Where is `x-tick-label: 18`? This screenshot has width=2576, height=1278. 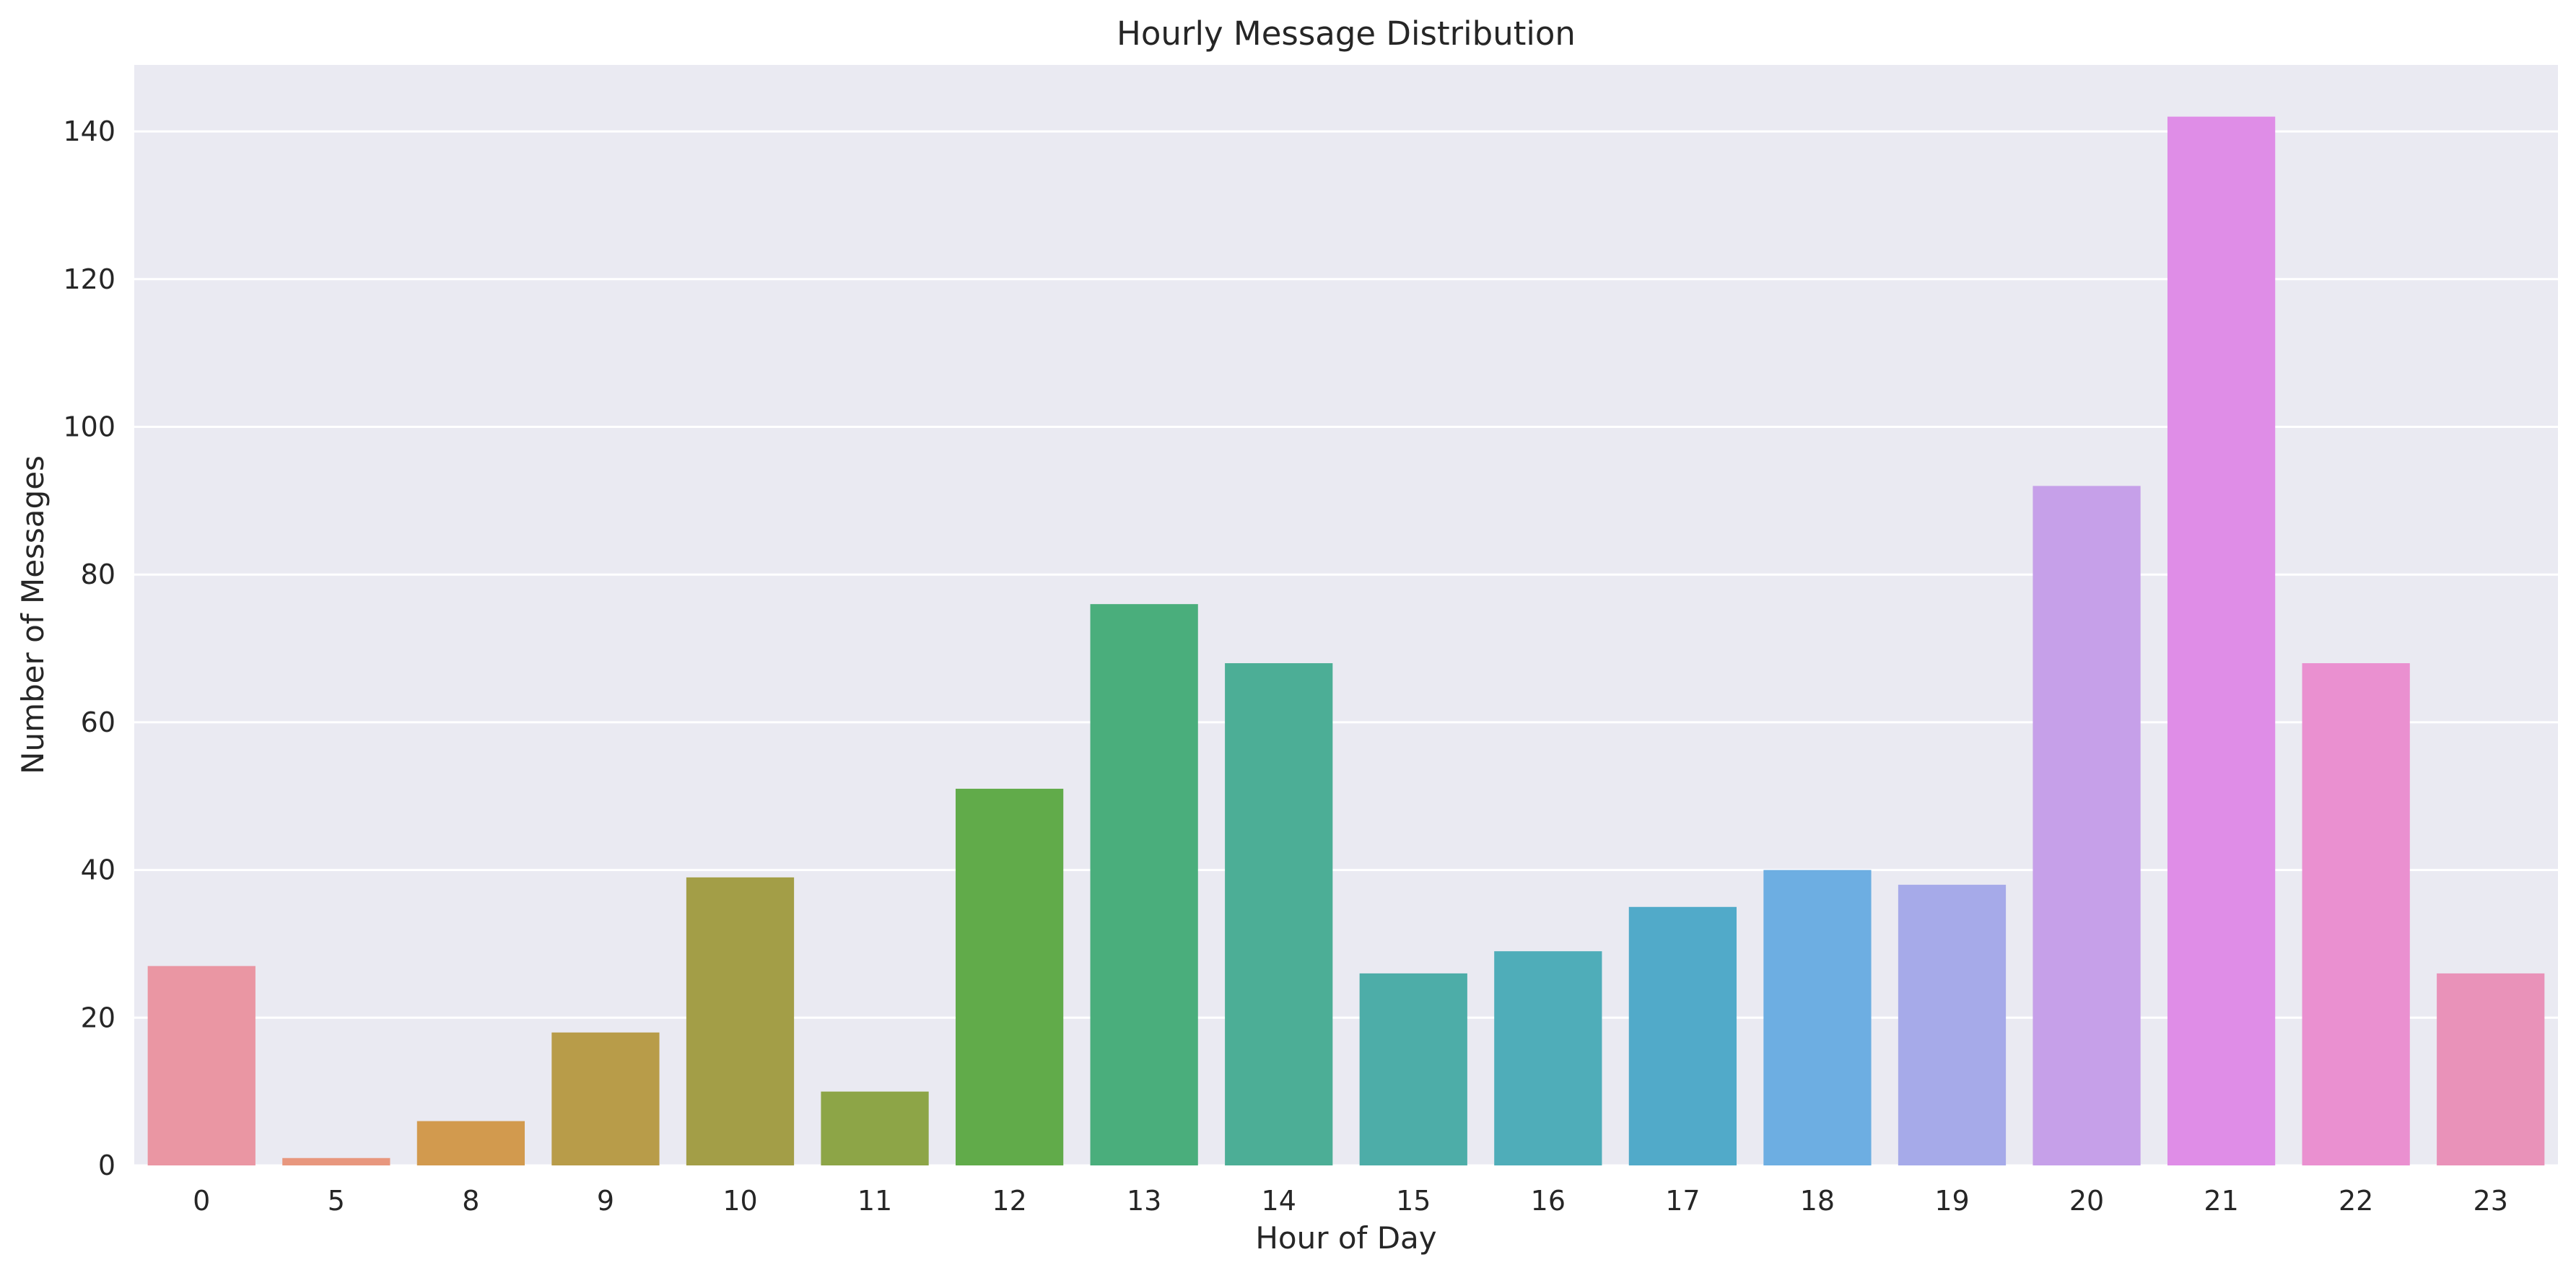 x-tick-label: 18 is located at coordinates (1817, 1201).